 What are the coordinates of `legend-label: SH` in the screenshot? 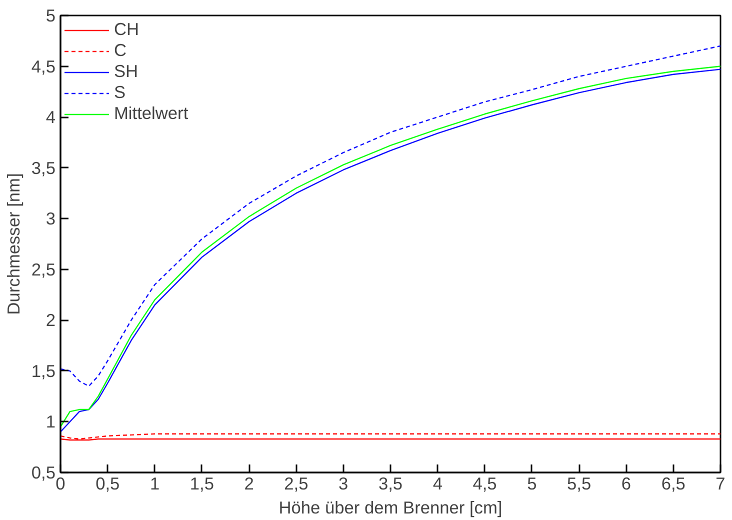 It's located at (126, 71).